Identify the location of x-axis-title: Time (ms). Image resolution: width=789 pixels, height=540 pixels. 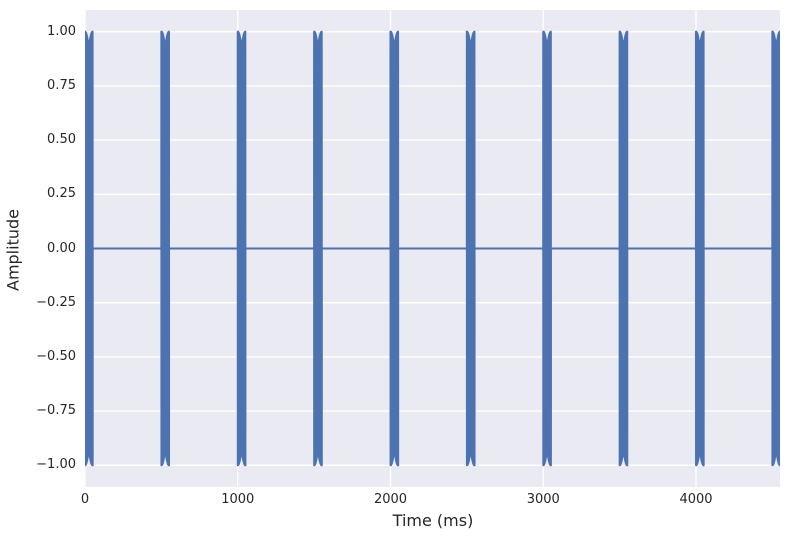
(433, 520).